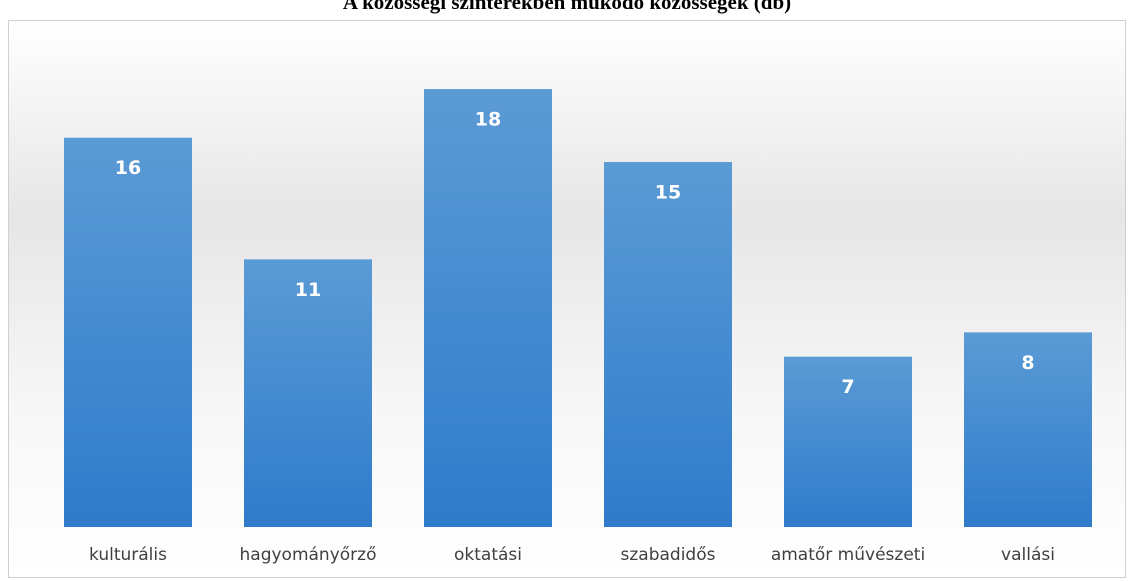 The width and height of the screenshot is (1134, 581). I want to click on x-tick-label: kulturális, so click(128, 555).